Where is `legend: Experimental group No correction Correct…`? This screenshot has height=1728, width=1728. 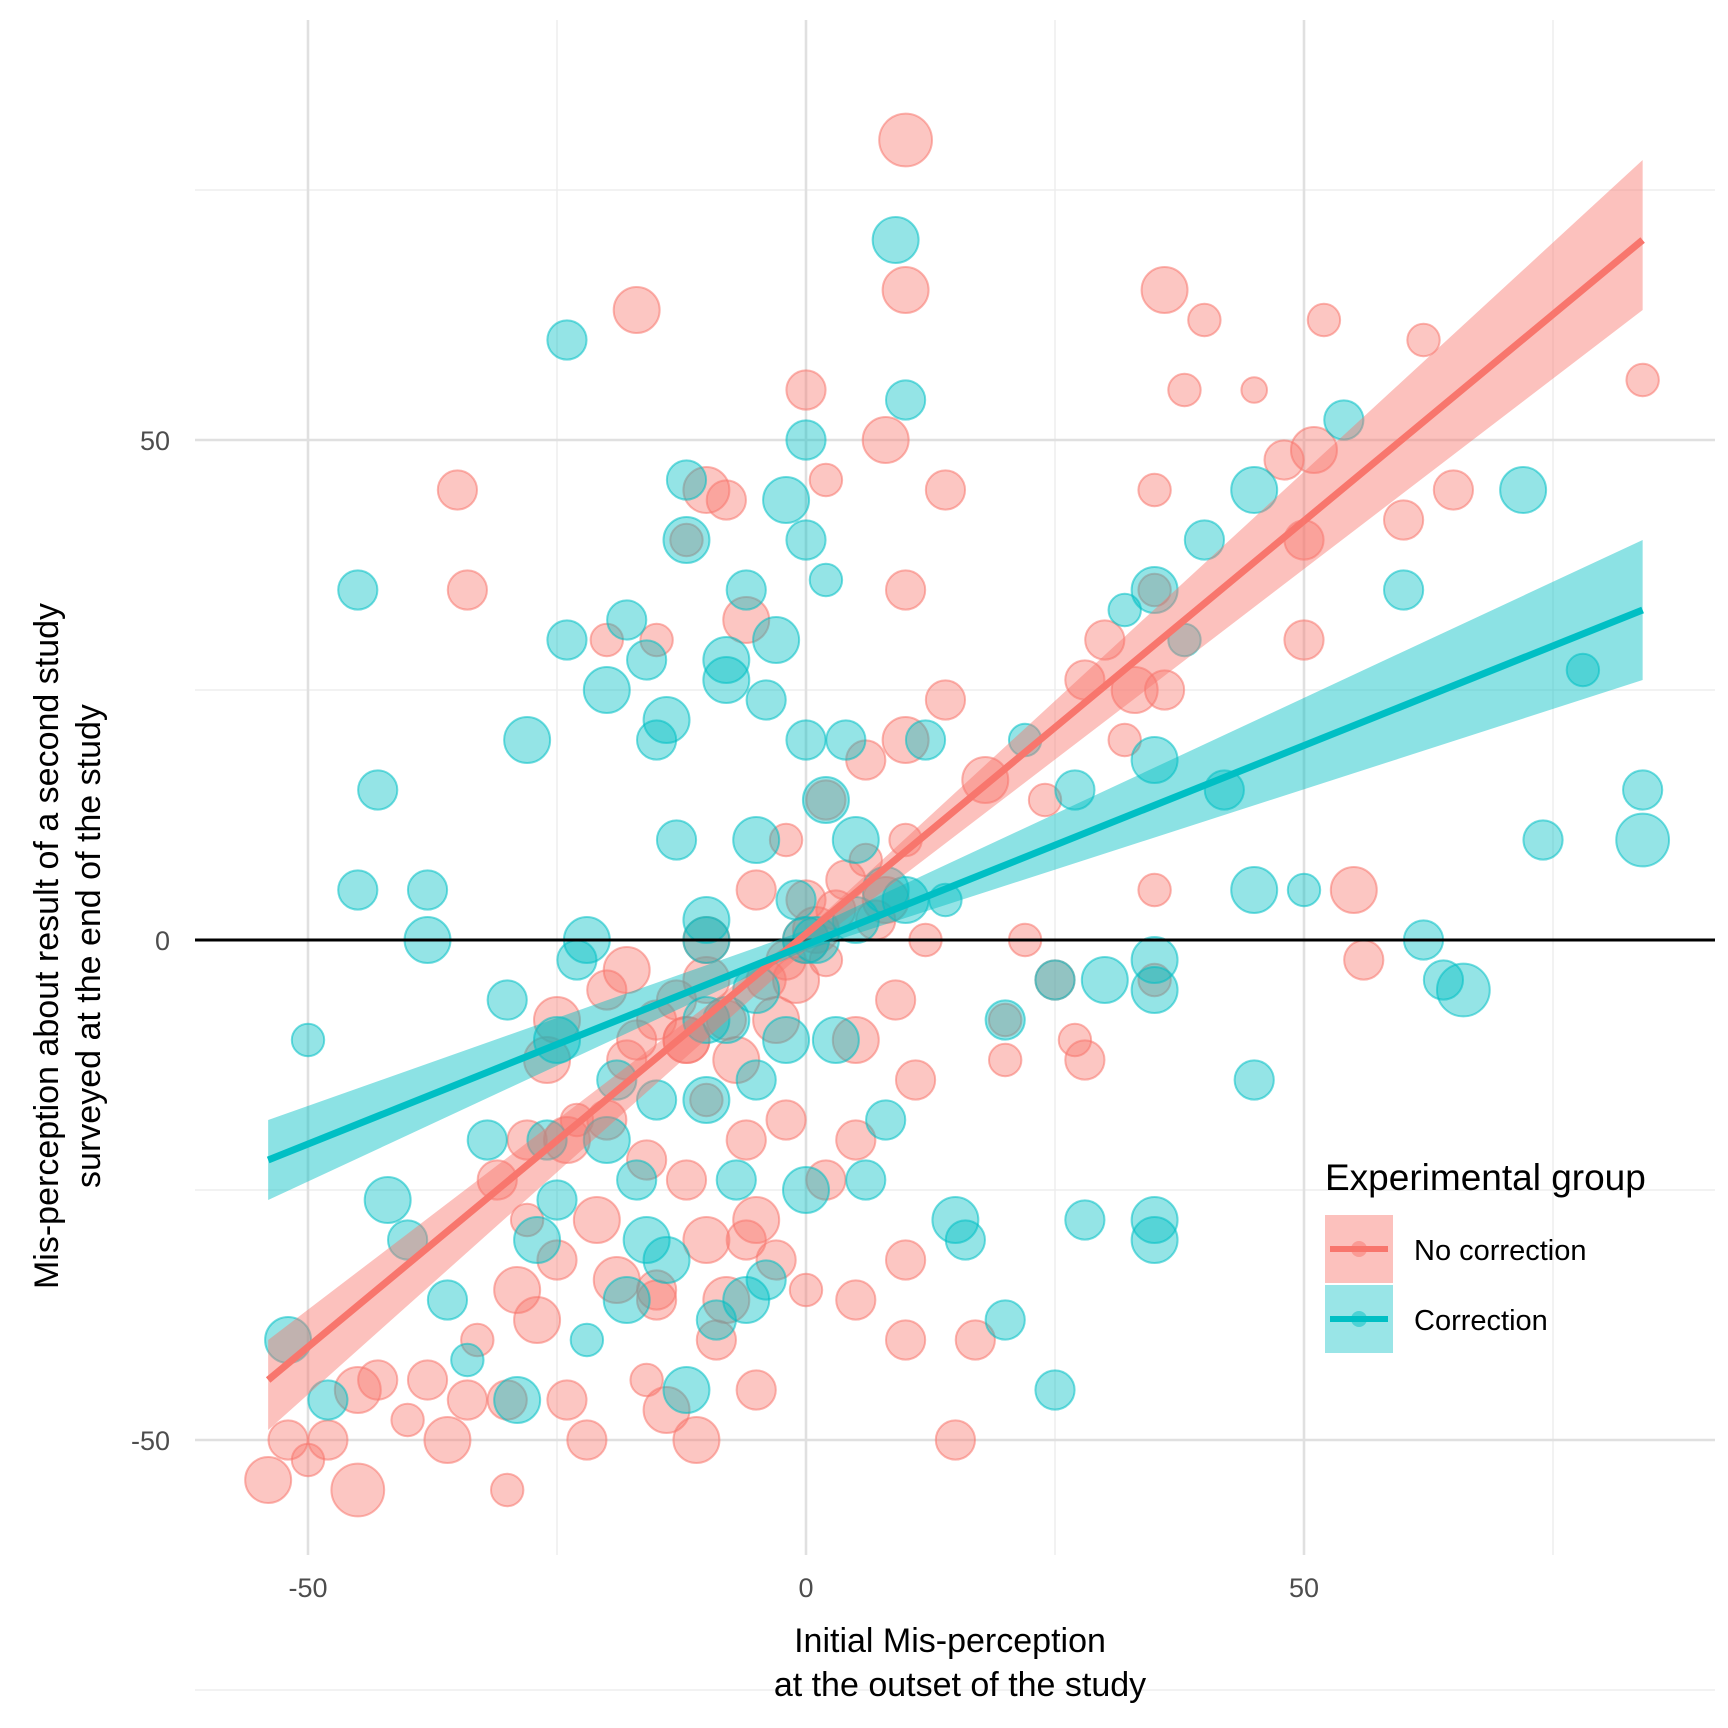
legend: Experimental group No correction Correct… is located at coordinates (1485, 1255).